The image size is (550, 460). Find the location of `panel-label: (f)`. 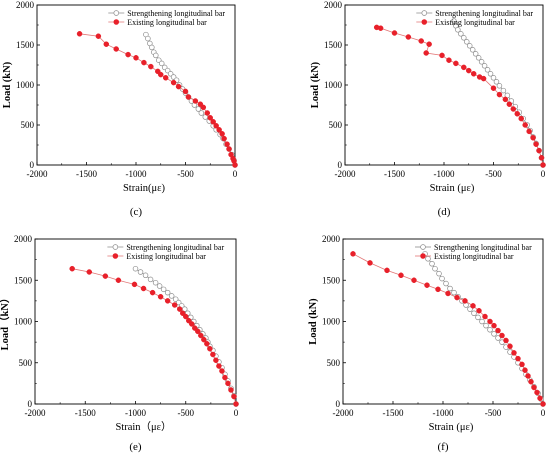

panel-label: (f) is located at coordinates (443, 447).